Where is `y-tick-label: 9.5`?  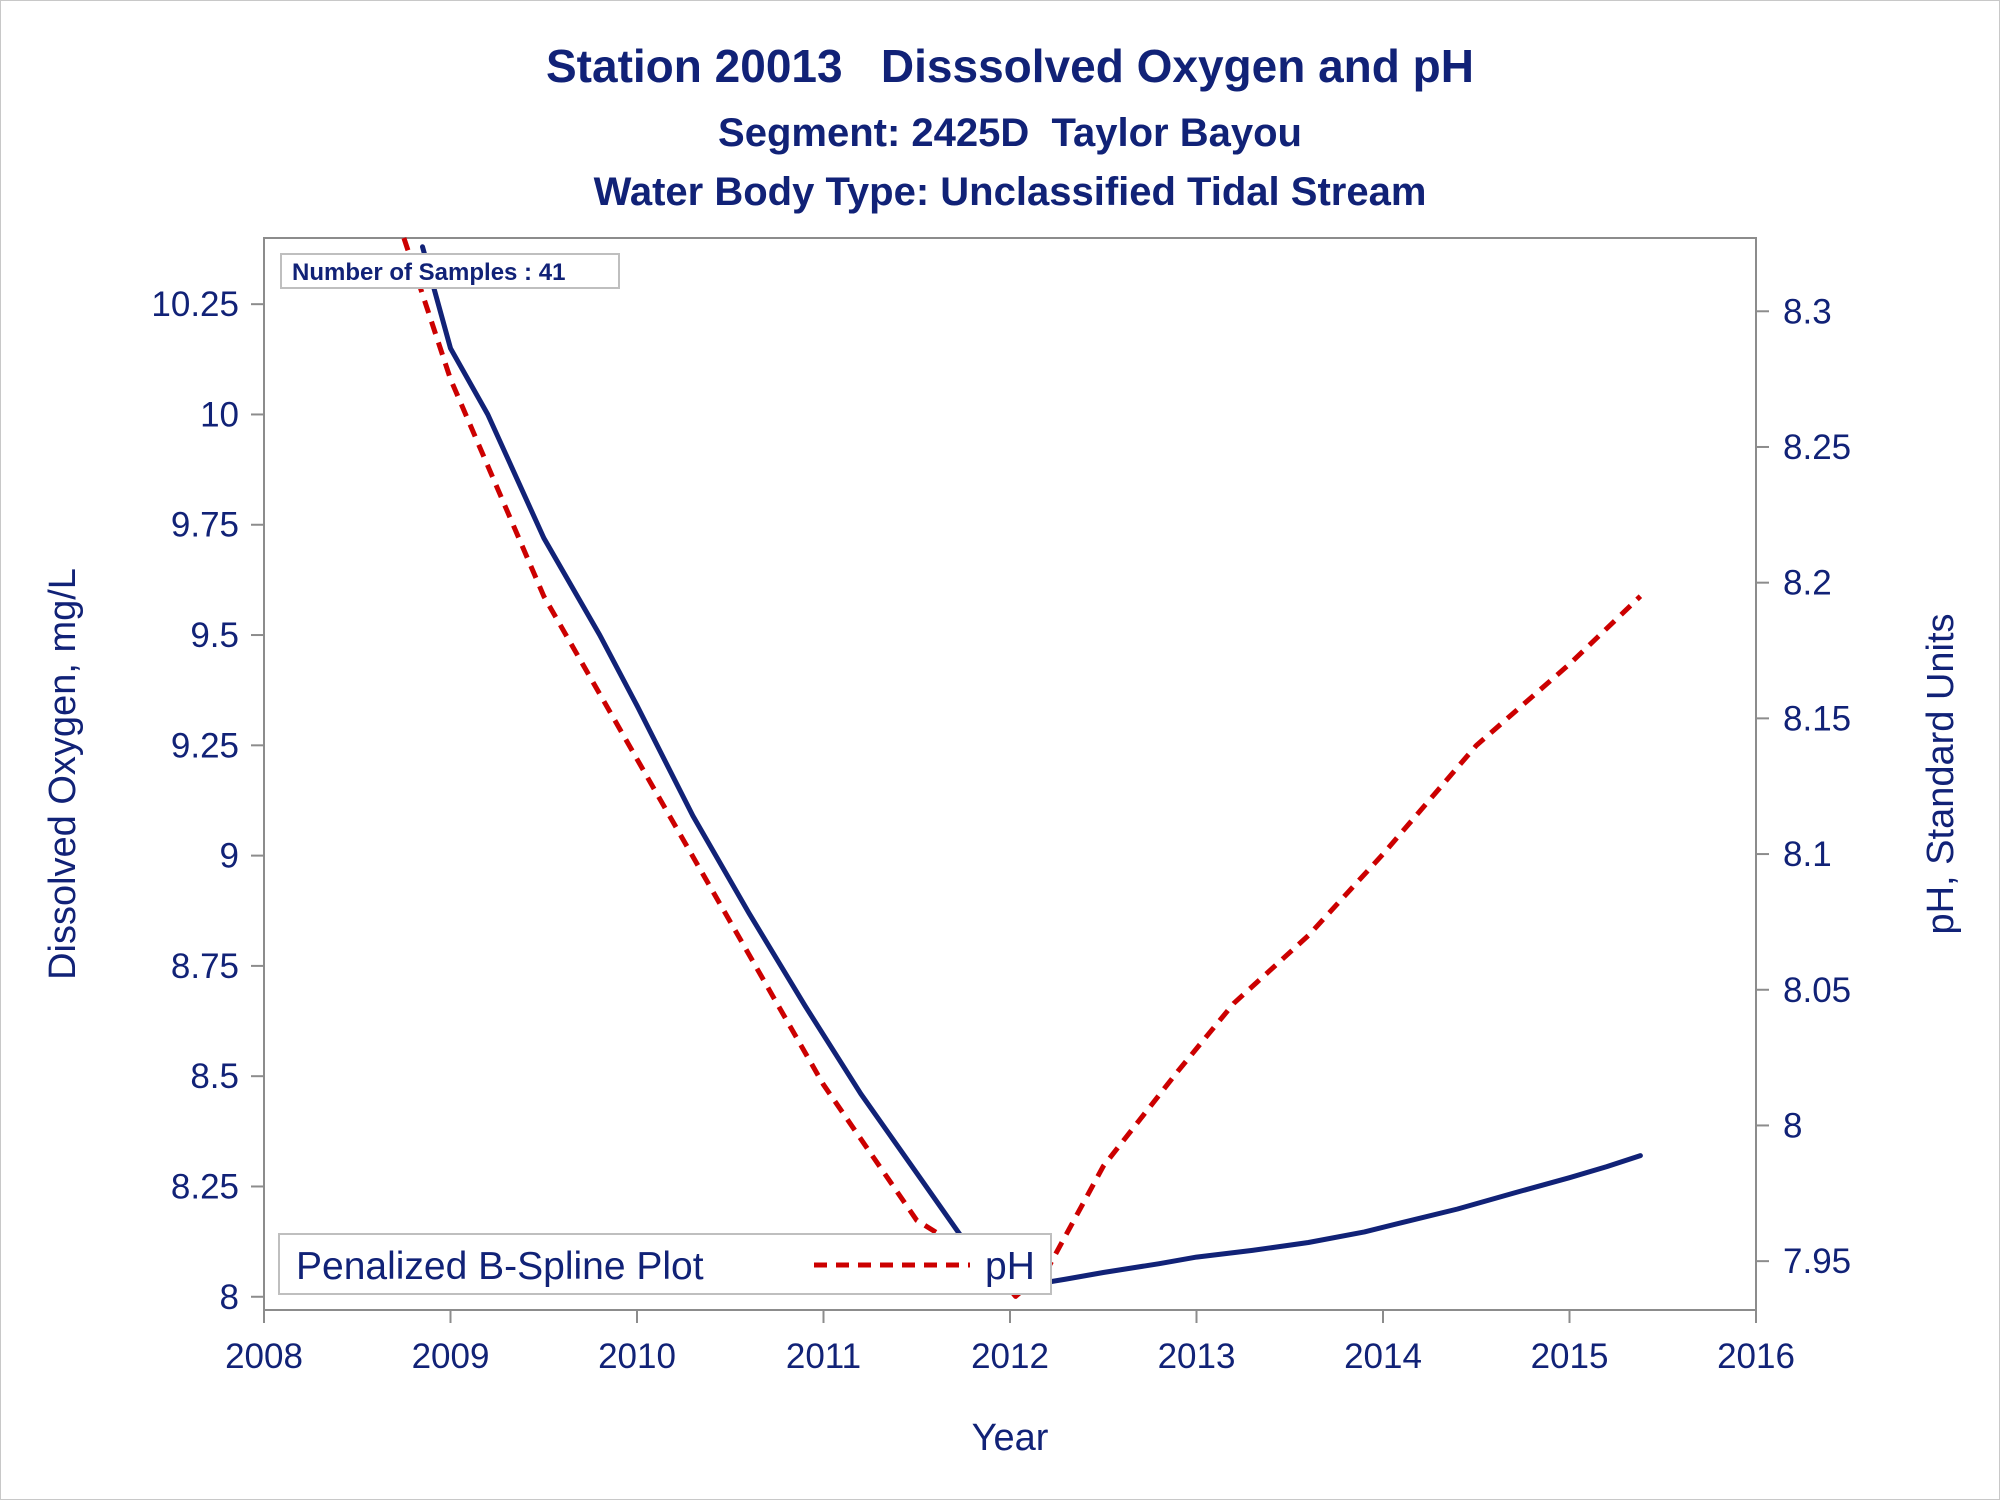 y-tick-label: 9.5 is located at coordinates (214, 635).